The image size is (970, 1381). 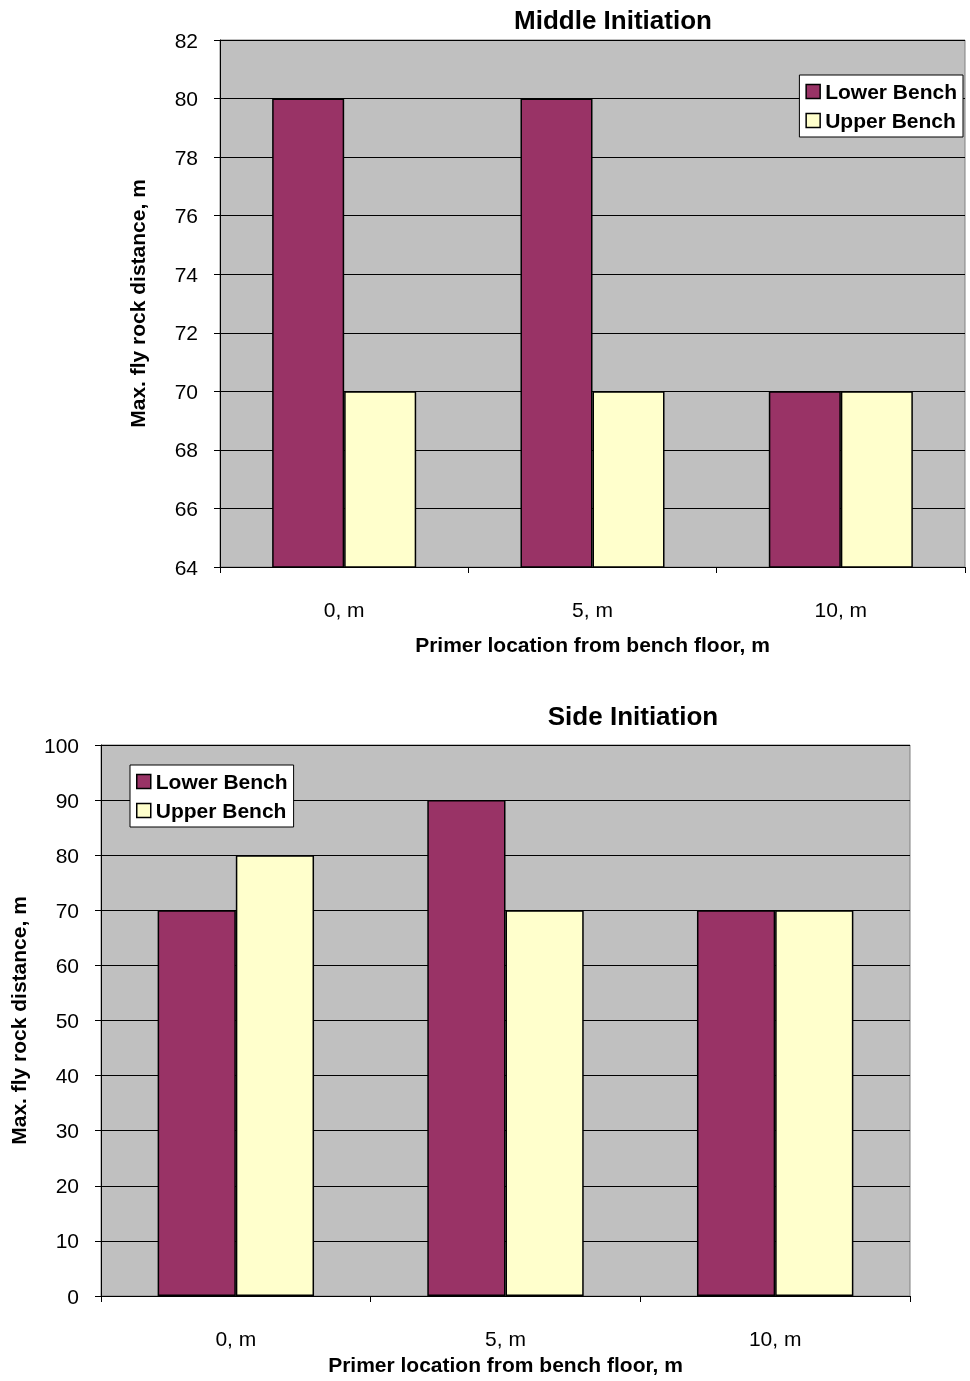 What do you see at coordinates (186, 333) in the screenshot?
I see `y-tick-label: 72` at bounding box center [186, 333].